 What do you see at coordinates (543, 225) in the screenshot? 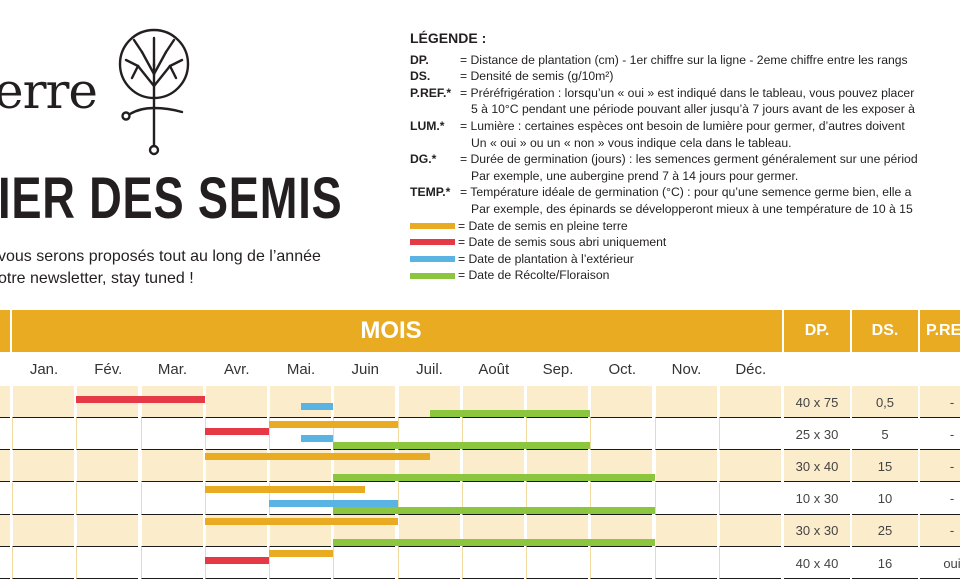
I see `legend-color-label: = Date de semis en pleine terre` at bounding box center [543, 225].